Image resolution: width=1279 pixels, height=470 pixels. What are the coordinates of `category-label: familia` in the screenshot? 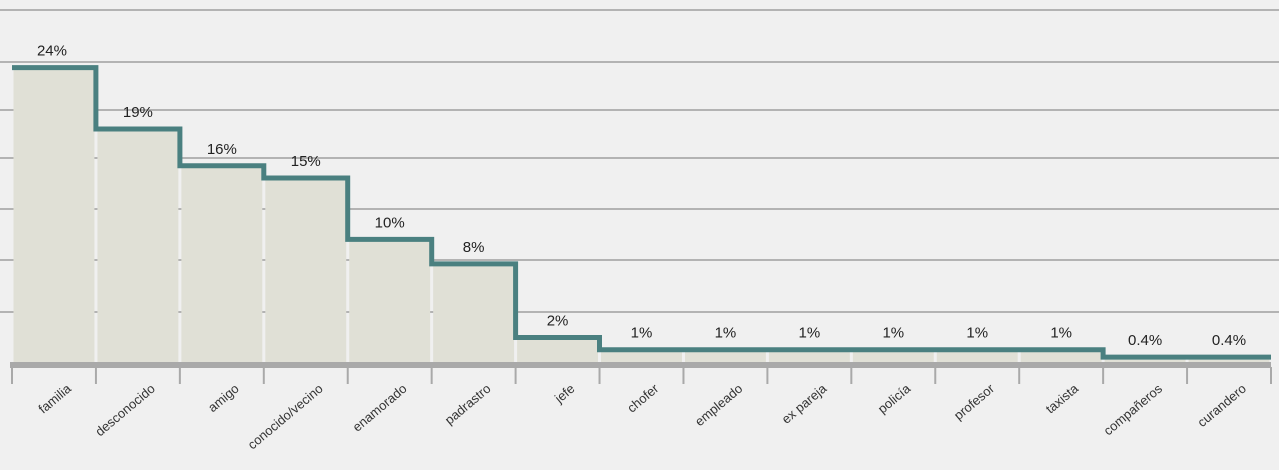 It's located at (54, 398).